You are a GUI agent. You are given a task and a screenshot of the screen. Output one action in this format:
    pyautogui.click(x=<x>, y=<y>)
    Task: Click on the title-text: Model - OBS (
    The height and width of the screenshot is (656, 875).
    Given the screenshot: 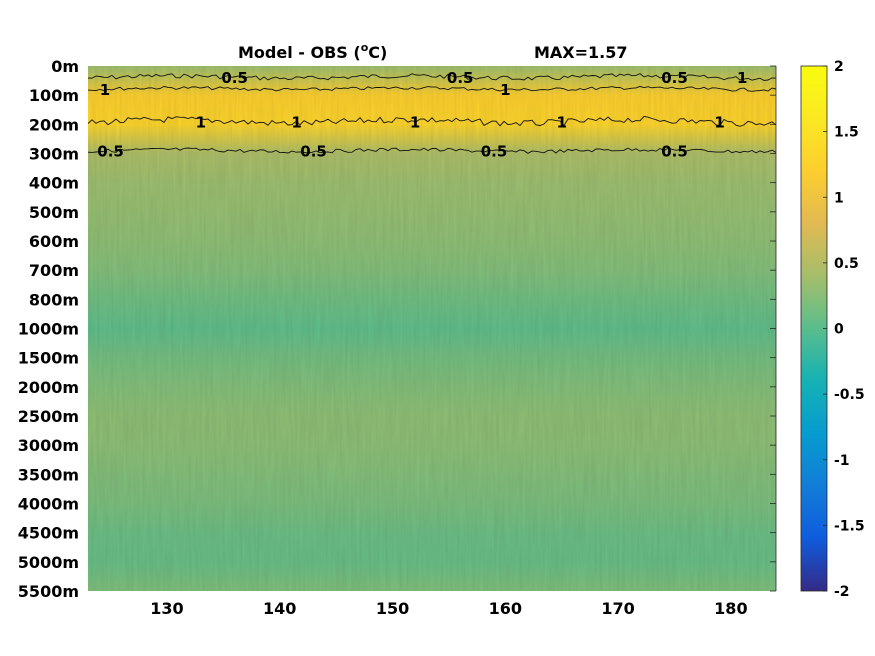 What is the action you would take?
    pyautogui.click(x=299, y=52)
    